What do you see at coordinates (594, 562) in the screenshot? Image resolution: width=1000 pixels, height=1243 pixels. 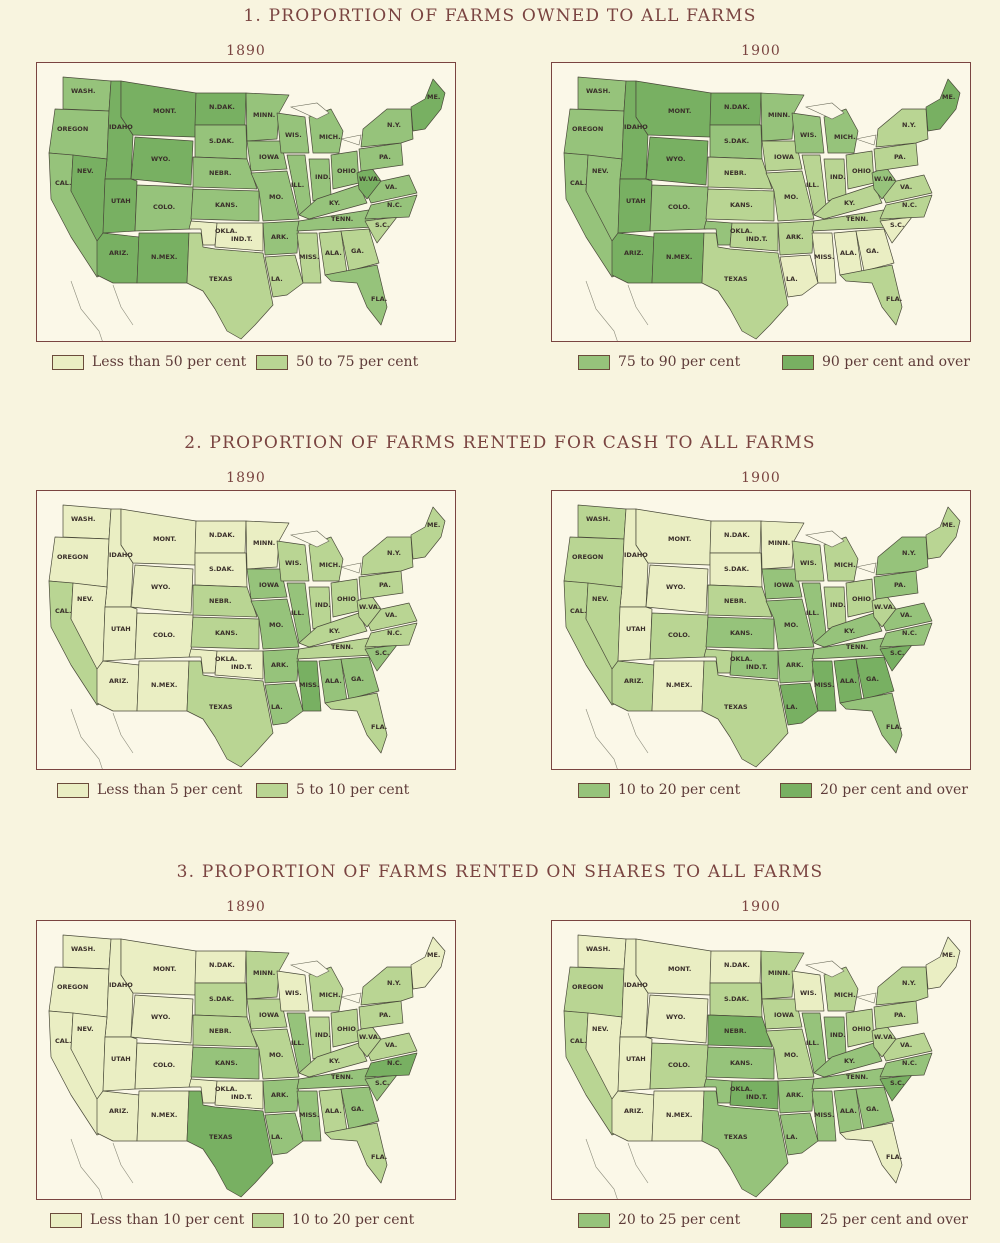 I see `state-or` at bounding box center [594, 562].